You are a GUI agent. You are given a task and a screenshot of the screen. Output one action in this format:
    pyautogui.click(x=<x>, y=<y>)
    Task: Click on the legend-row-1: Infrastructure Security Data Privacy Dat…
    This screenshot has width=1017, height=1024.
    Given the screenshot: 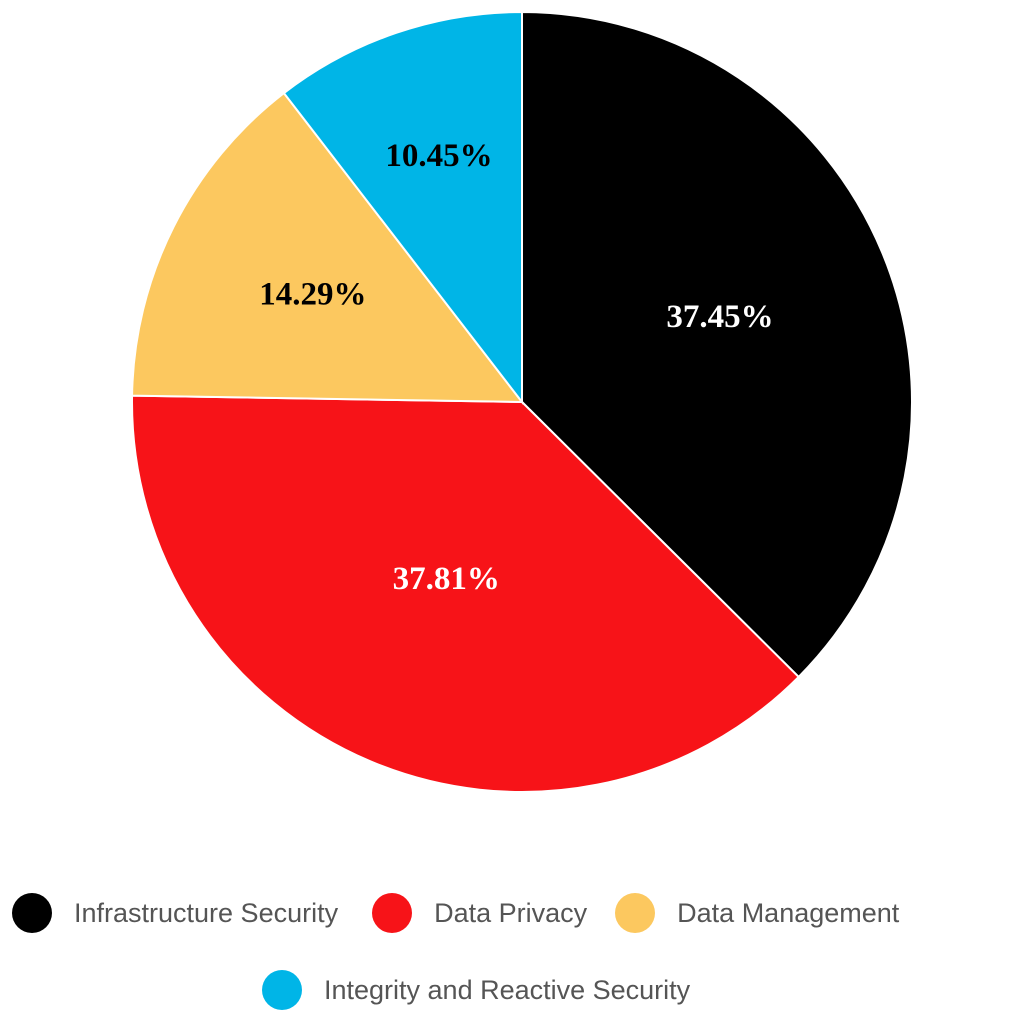 What is the action you would take?
    pyautogui.click(x=455, y=913)
    